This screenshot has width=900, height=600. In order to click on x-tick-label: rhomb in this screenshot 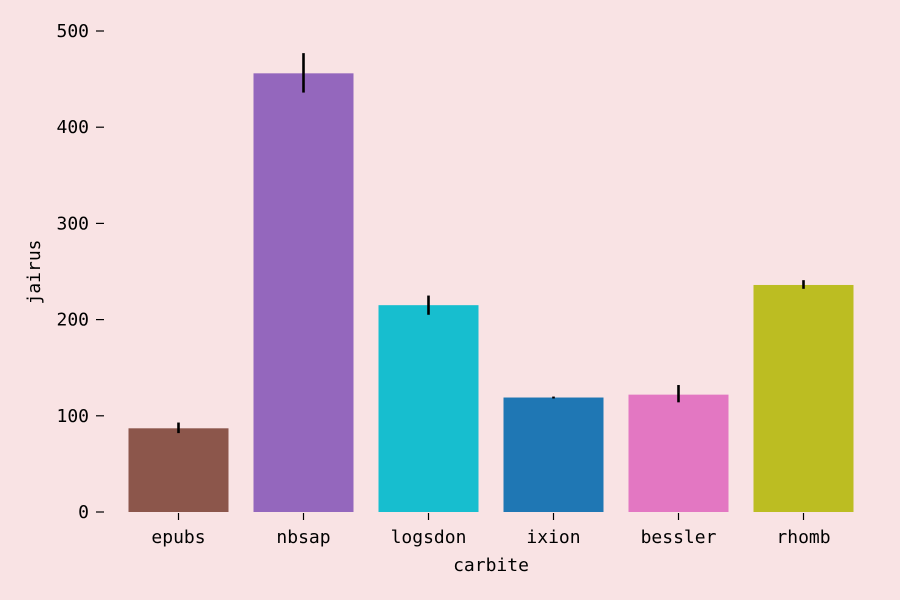, I will do `click(803, 537)`.